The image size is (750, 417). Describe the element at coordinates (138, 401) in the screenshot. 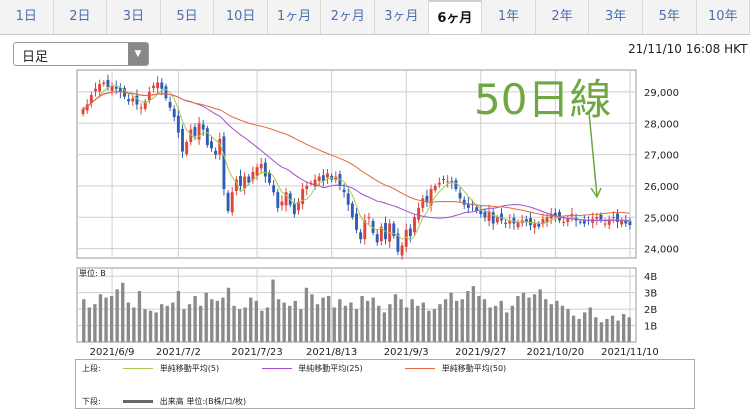

I see `volume-swatch` at that location.